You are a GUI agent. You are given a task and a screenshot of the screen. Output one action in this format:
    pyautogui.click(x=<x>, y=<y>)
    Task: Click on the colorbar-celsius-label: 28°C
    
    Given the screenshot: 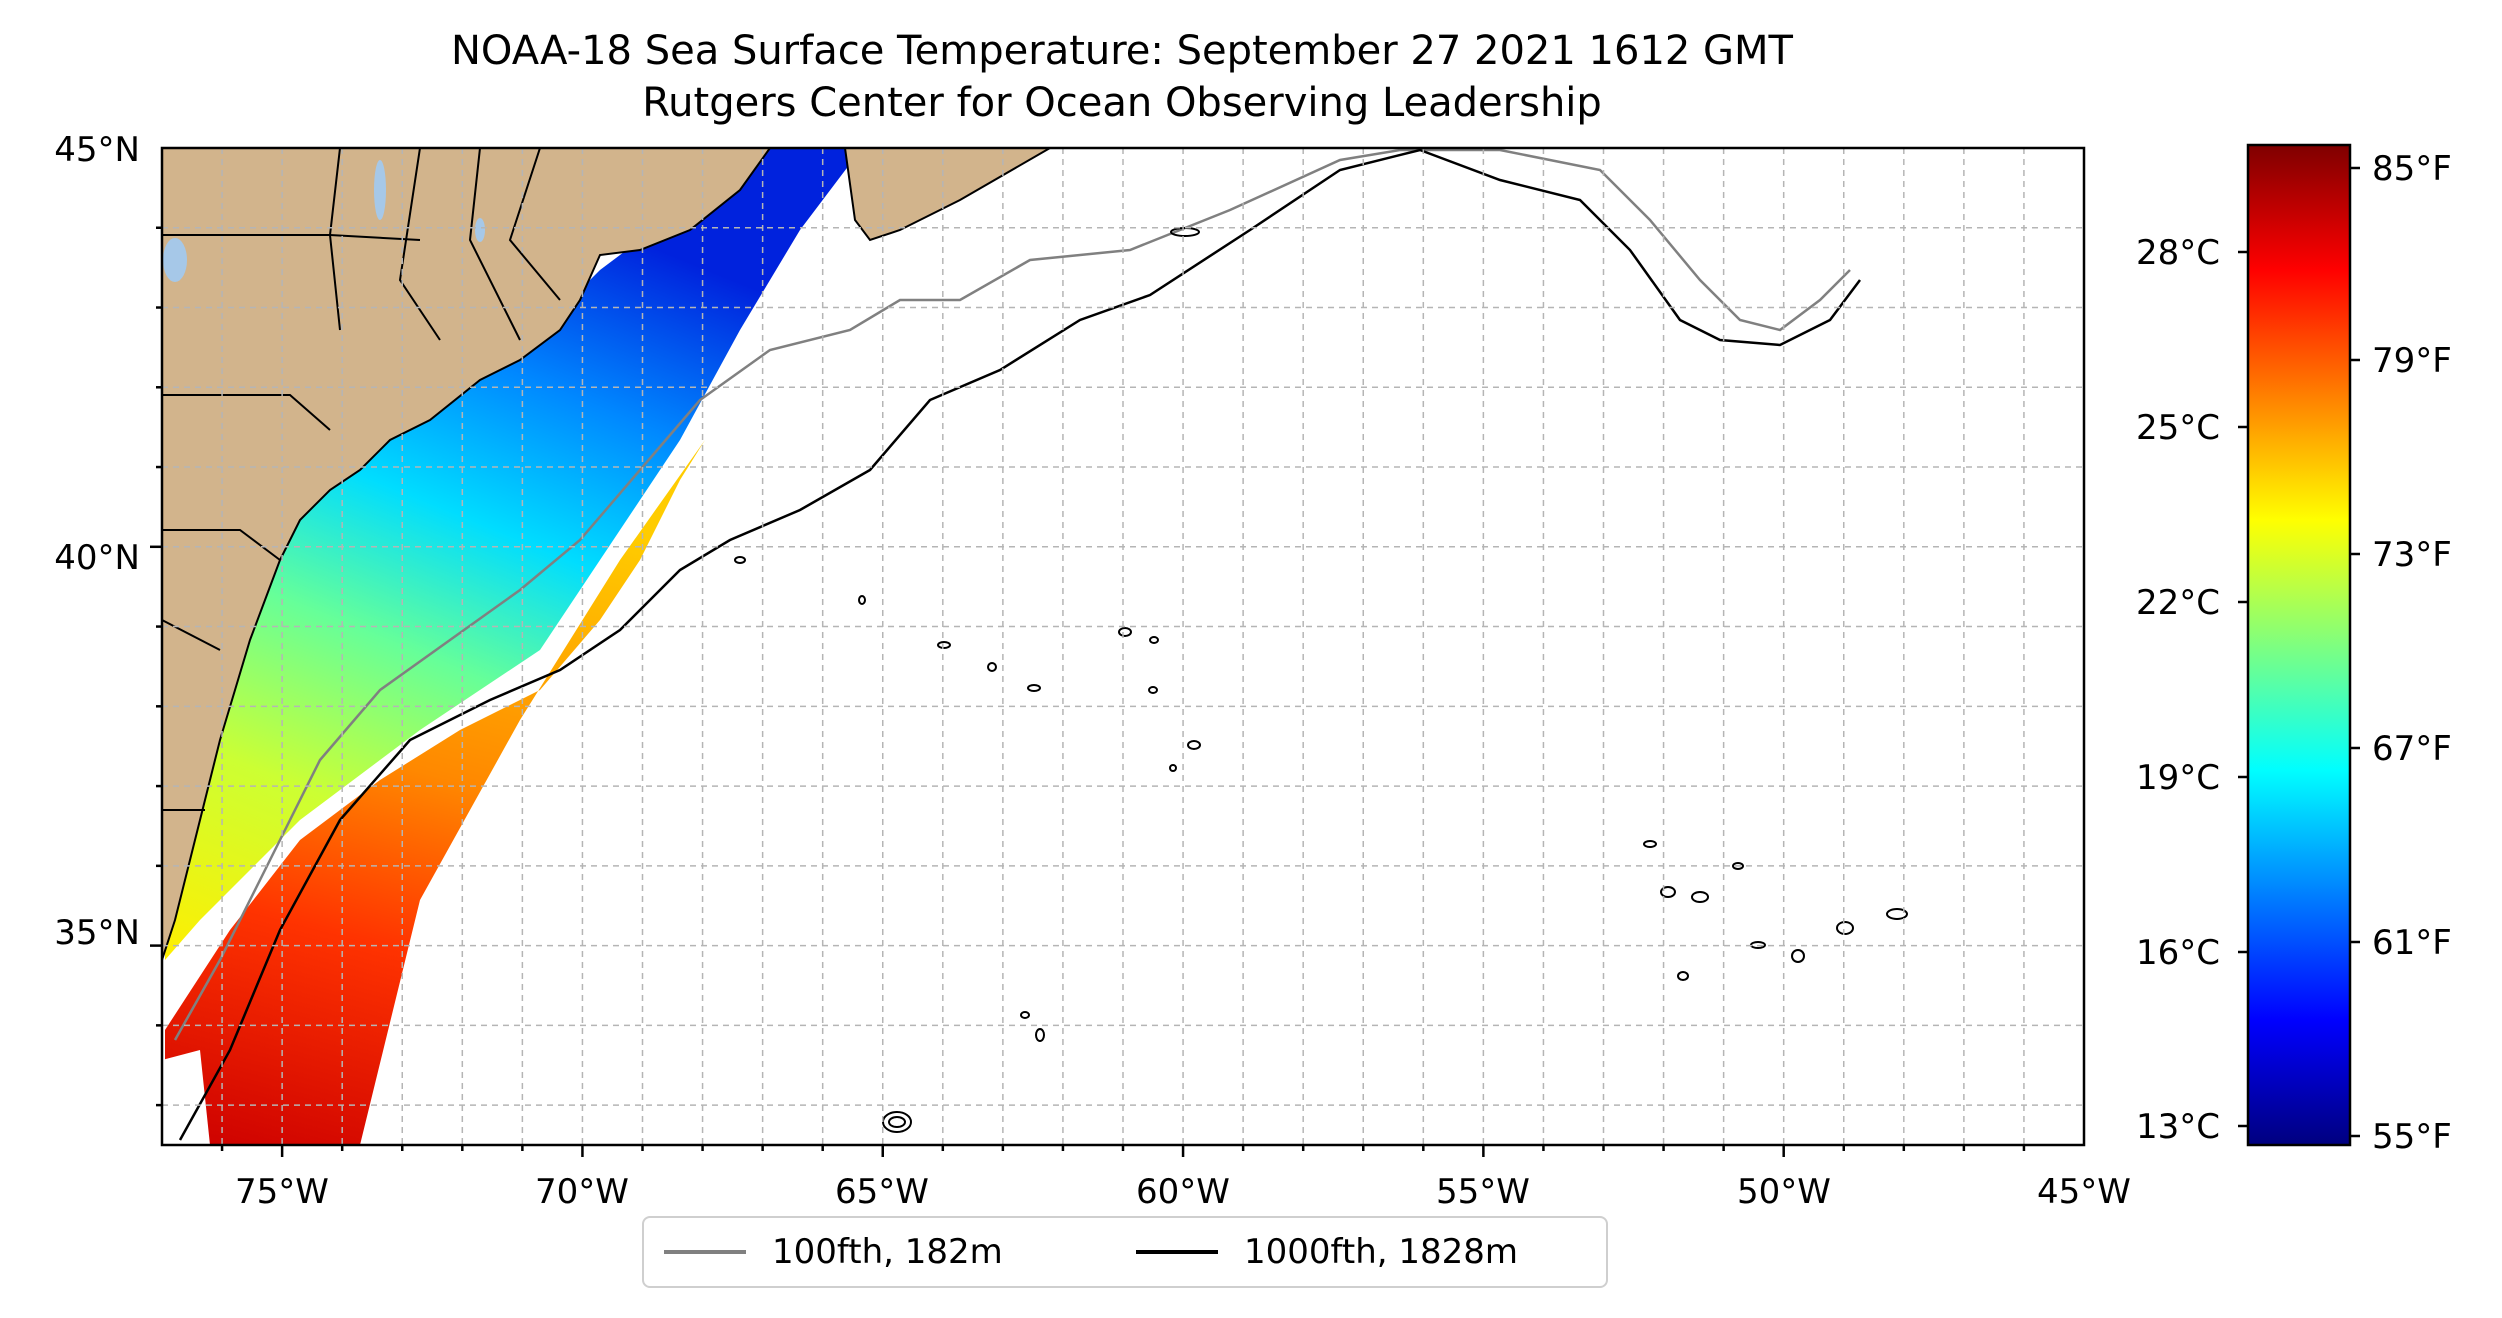 What is the action you would take?
    pyautogui.click(x=2178, y=253)
    